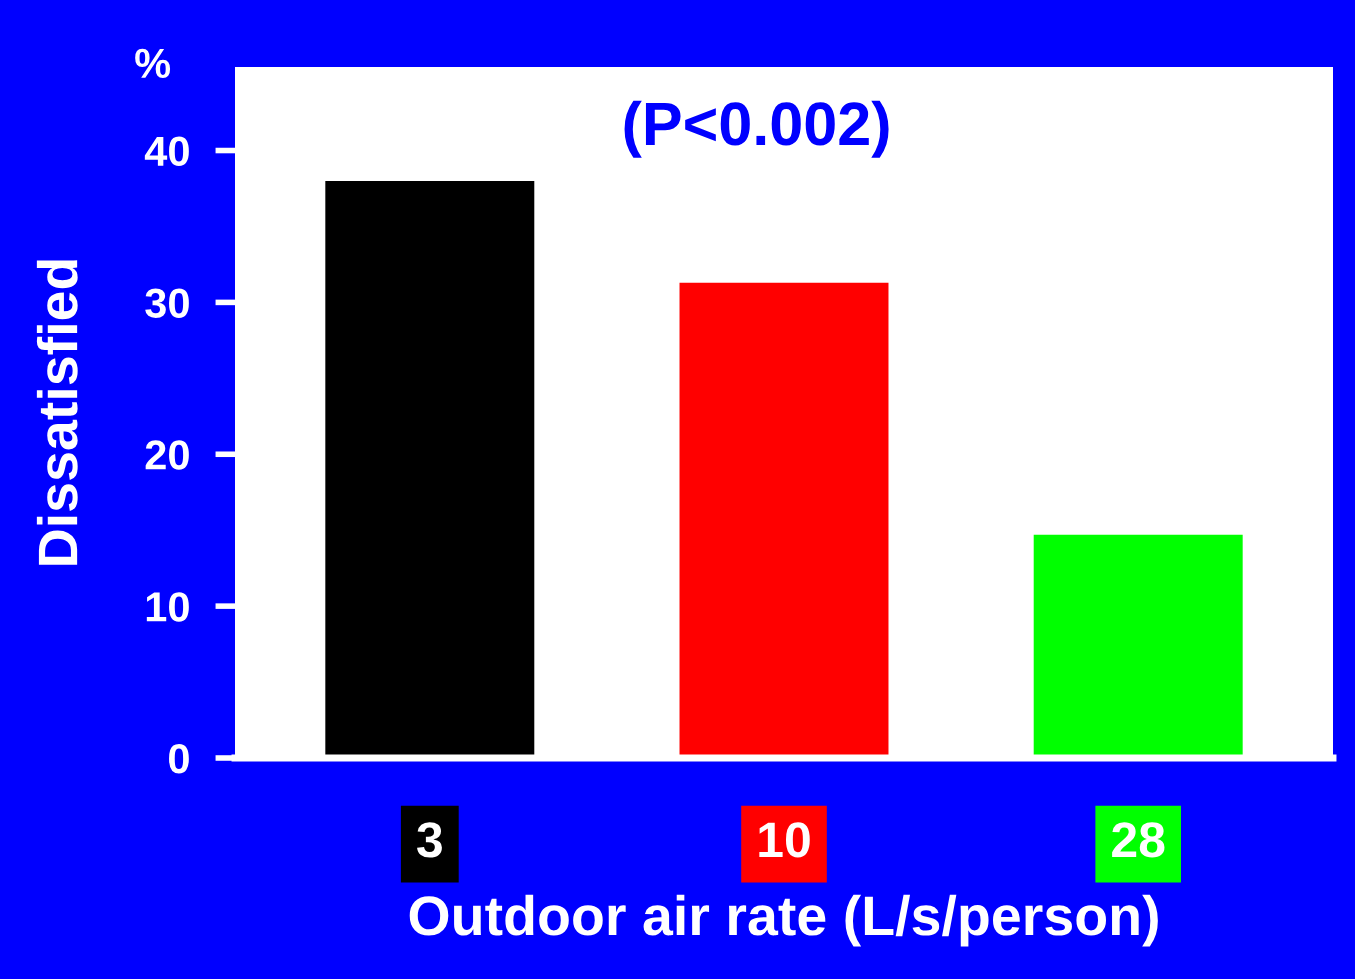 This screenshot has width=1355, height=979. Describe the element at coordinates (57, 412) in the screenshot. I see `y-axis-title: Dissatisfied` at that location.